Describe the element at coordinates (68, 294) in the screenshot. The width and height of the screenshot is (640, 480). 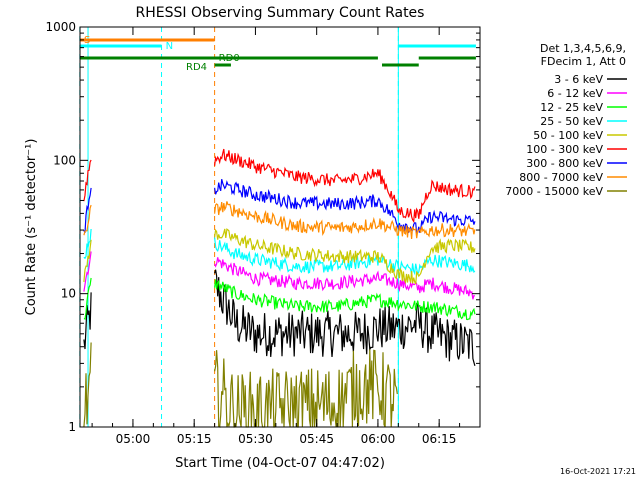
I see `y-tick-label-1: 10` at that location.